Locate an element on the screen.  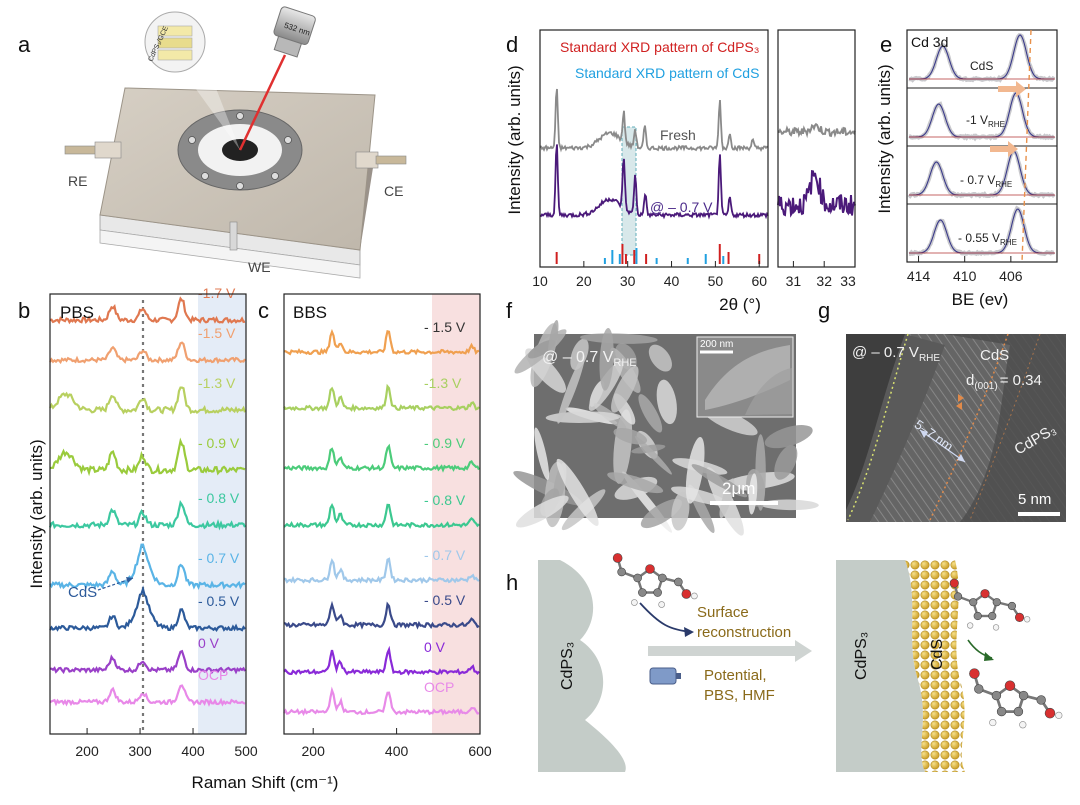
xrd-xtick-5: 60 is located at coordinates (759, 281).